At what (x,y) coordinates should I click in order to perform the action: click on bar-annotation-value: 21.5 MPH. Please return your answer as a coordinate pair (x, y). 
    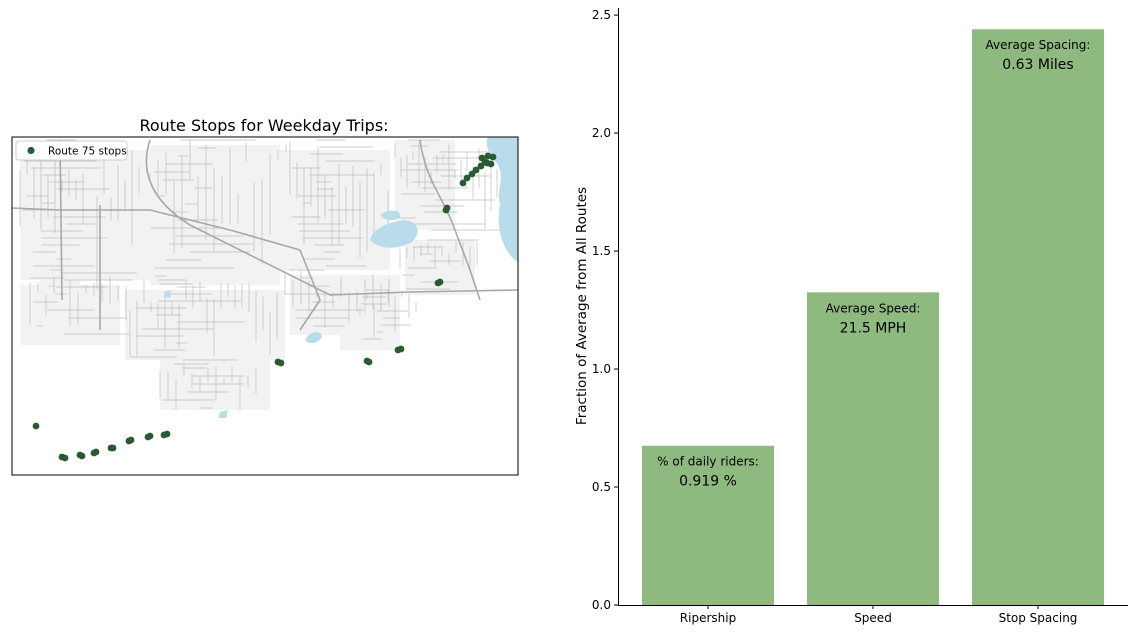
    Looking at the image, I should click on (873, 328).